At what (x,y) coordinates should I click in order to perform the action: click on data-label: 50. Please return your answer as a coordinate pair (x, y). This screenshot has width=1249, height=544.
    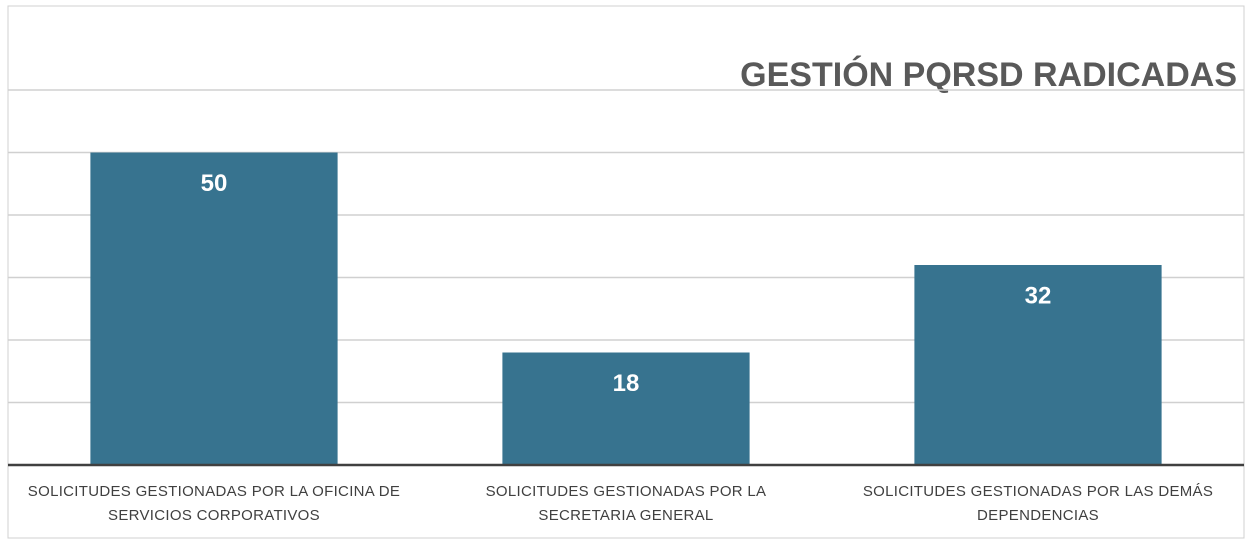
    Looking at the image, I should click on (214, 183).